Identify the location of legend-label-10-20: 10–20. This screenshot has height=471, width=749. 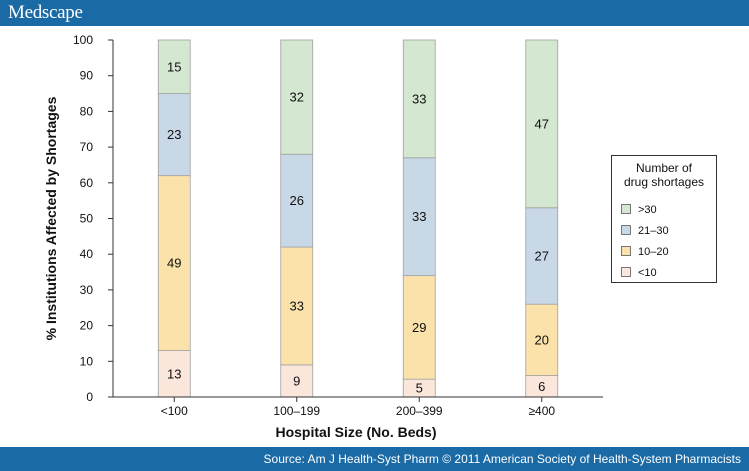
(653, 252).